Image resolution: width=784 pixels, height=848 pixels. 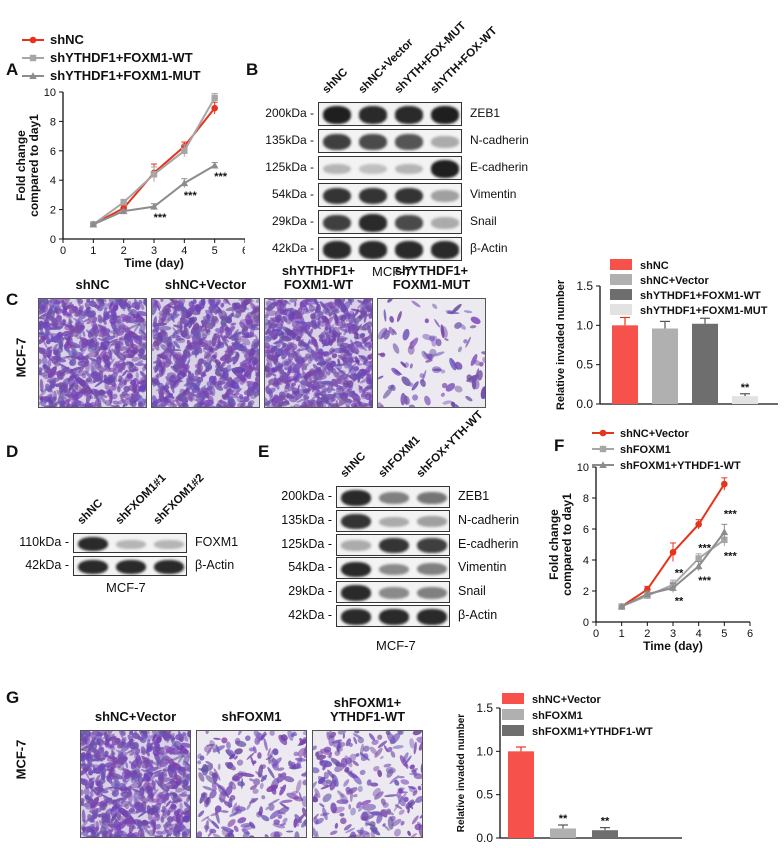 What do you see at coordinates (483, 221) in the screenshot?
I see `protein-label: Snail` at bounding box center [483, 221].